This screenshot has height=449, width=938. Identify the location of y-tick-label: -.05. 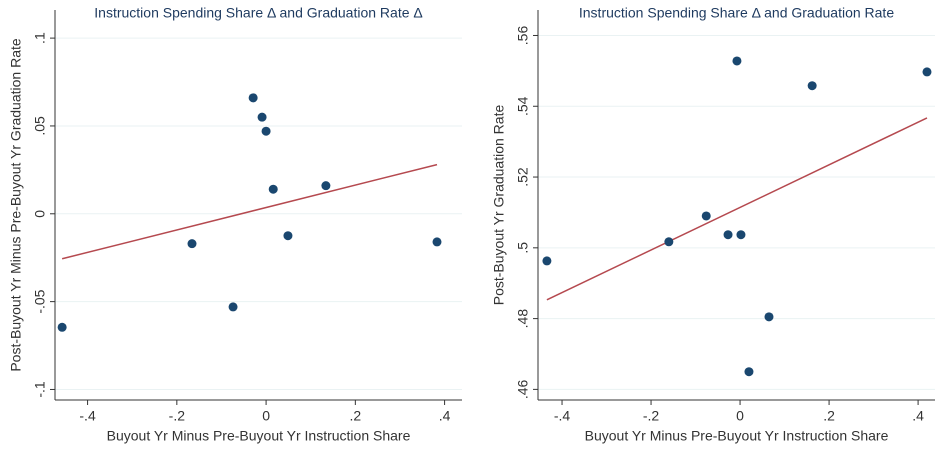
(40, 301).